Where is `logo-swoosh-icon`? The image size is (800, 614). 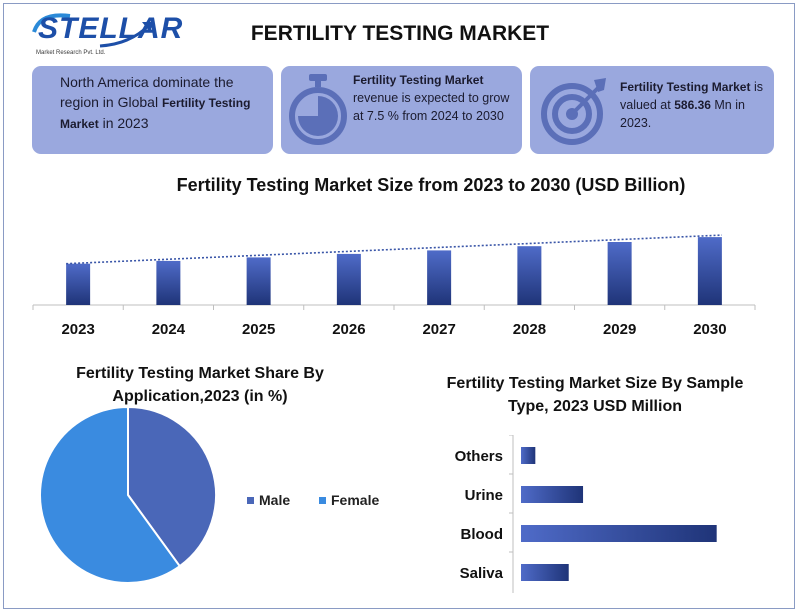
logo-swoosh-icon is located at coordinates (93, 30).